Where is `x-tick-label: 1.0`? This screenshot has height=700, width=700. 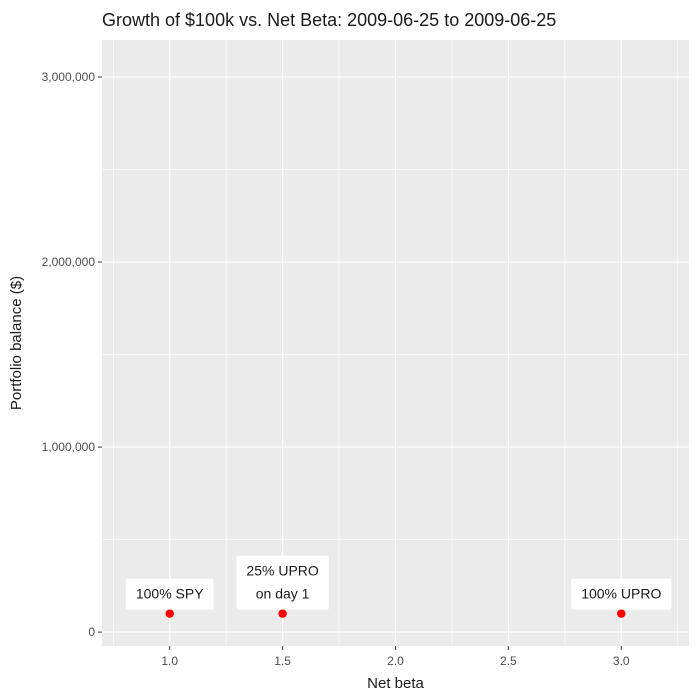 x-tick-label: 1.0 is located at coordinates (169, 661).